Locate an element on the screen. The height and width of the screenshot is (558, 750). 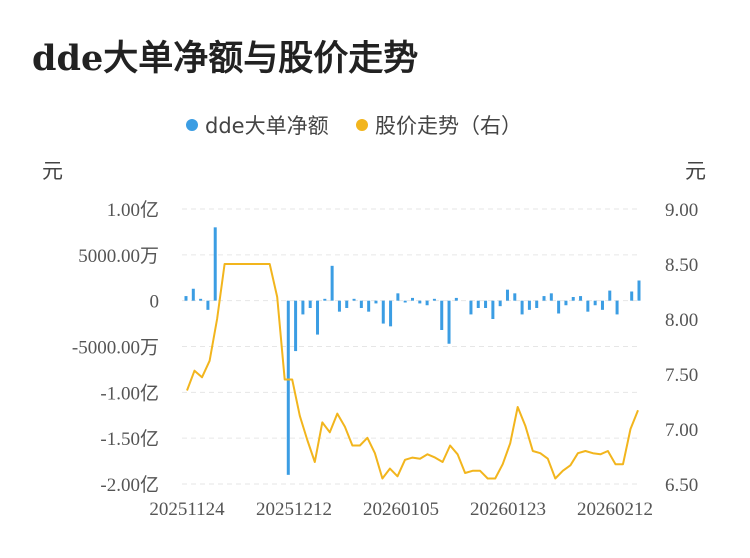
x-tick-label: 20251212 is located at coordinates (294, 509).